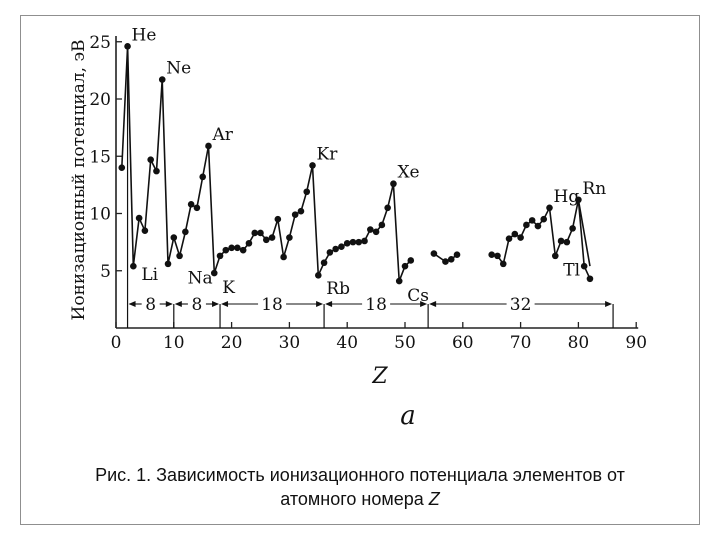 The width and height of the screenshot is (720, 540). What do you see at coordinates (405, 343) in the screenshot?
I see `x-tick-label: 50` at bounding box center [405, 343].